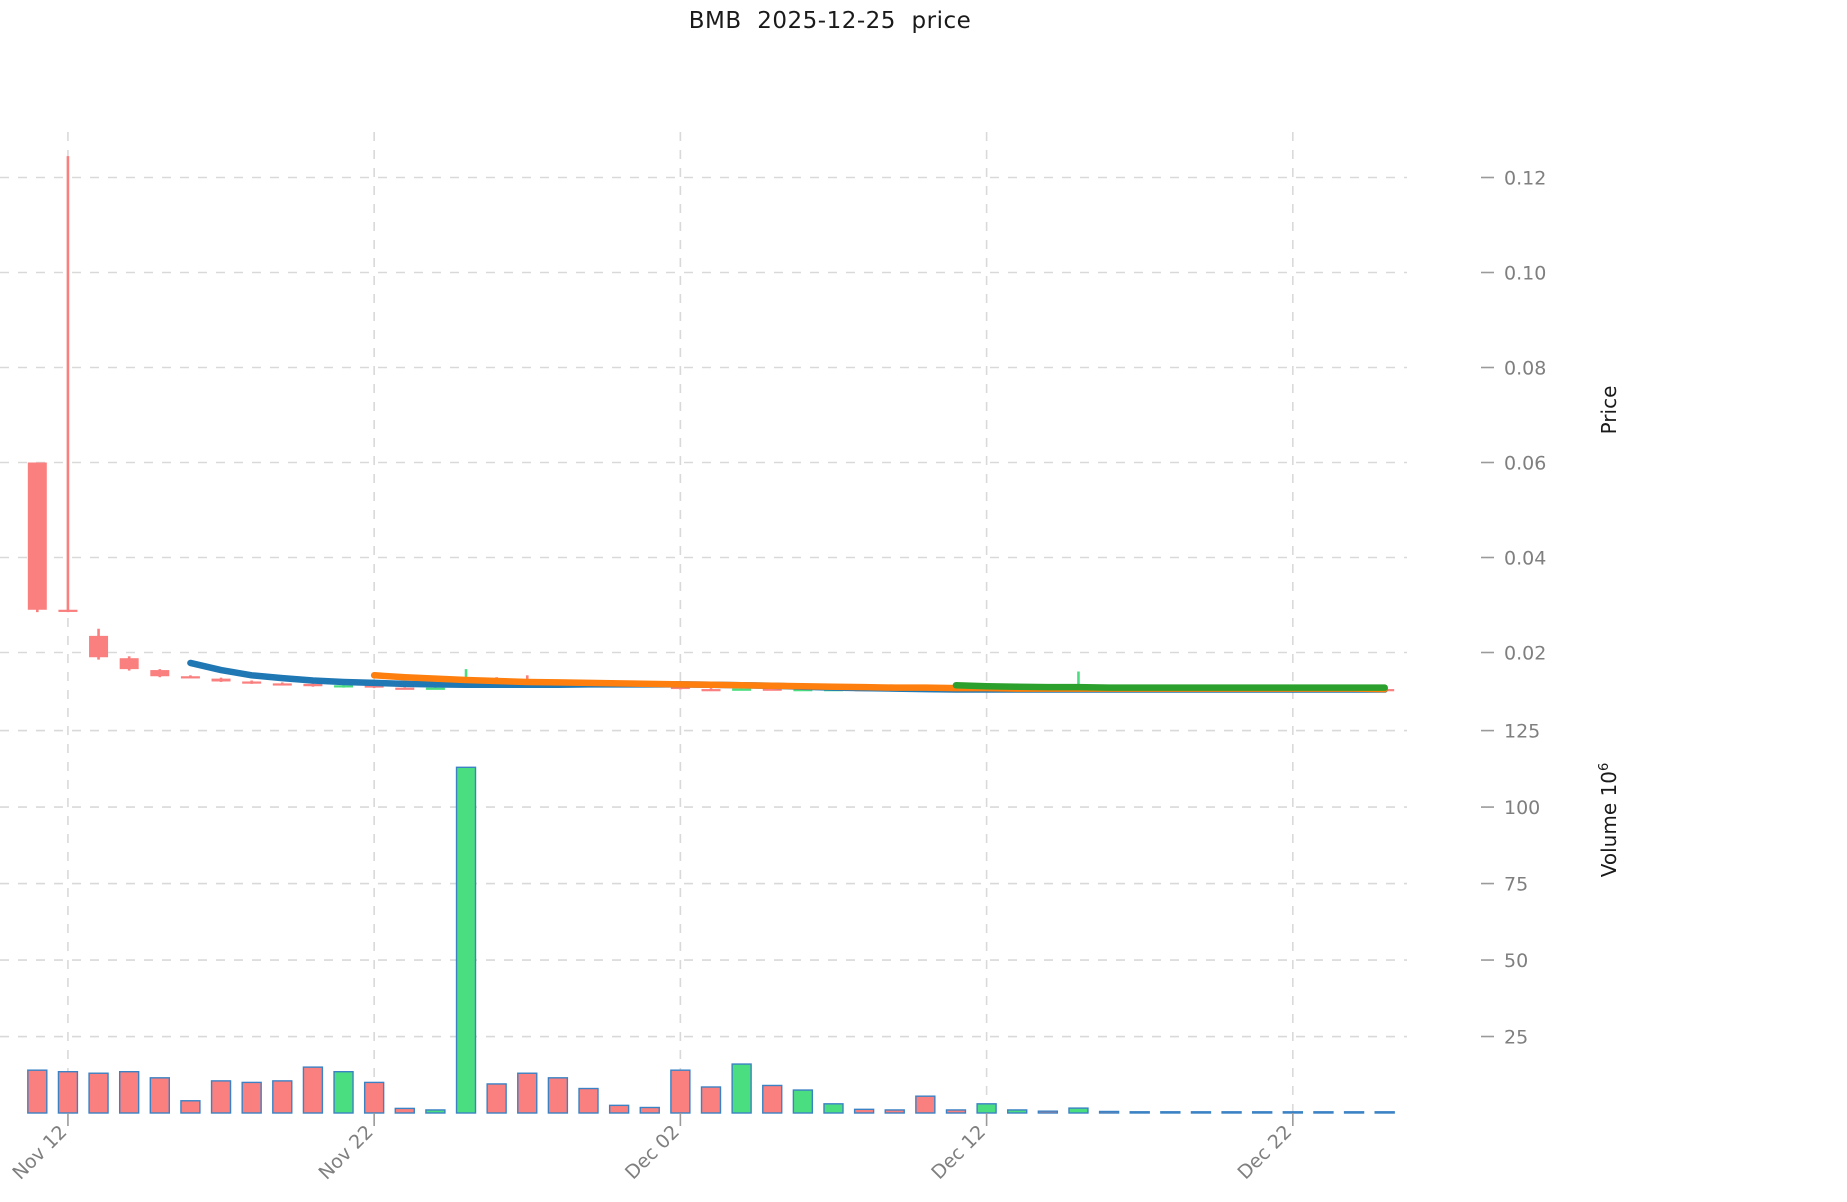 The height and width of the screenshot is (1202, 1847). Describe the element at coordinates (1513, 416) in the screenshot. I see `price-axis-ticks: 0.12 0.10 0.08 0.06 0.04 0.02` at that location.